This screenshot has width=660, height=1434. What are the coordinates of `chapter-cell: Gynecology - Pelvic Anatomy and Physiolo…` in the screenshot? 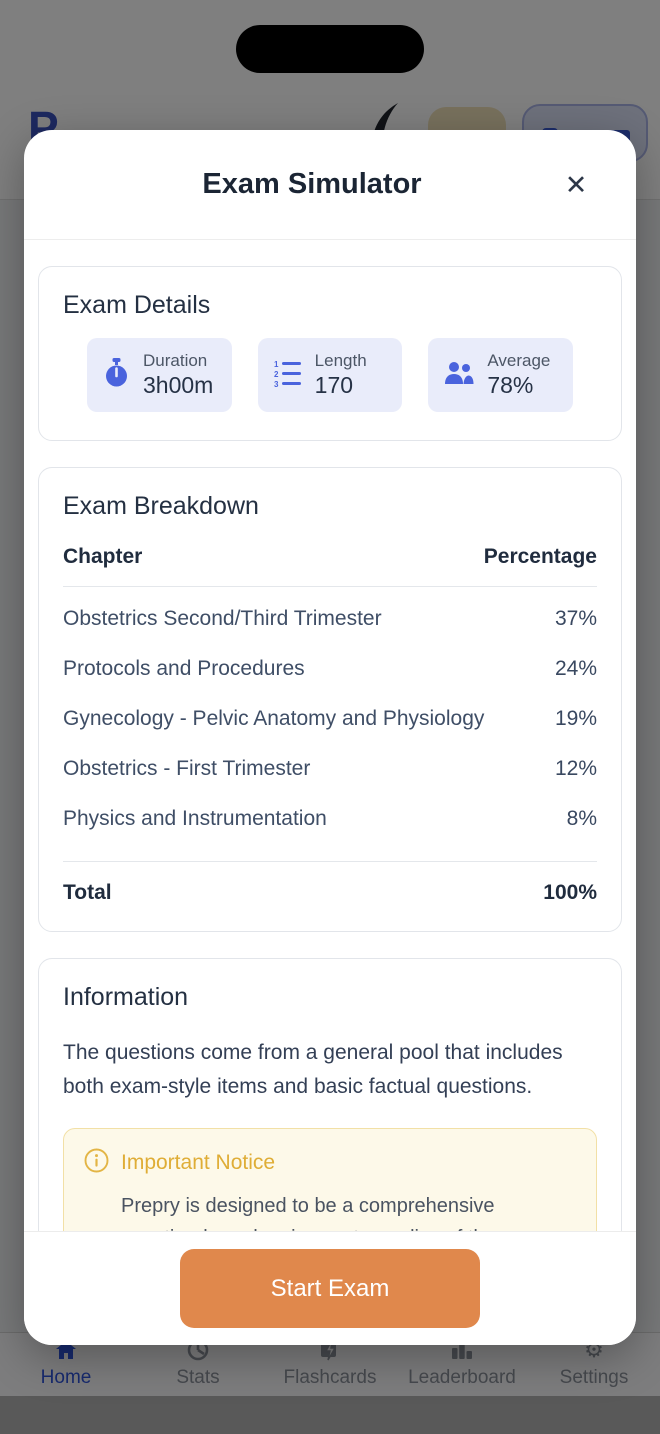 It's located at (274, 718).